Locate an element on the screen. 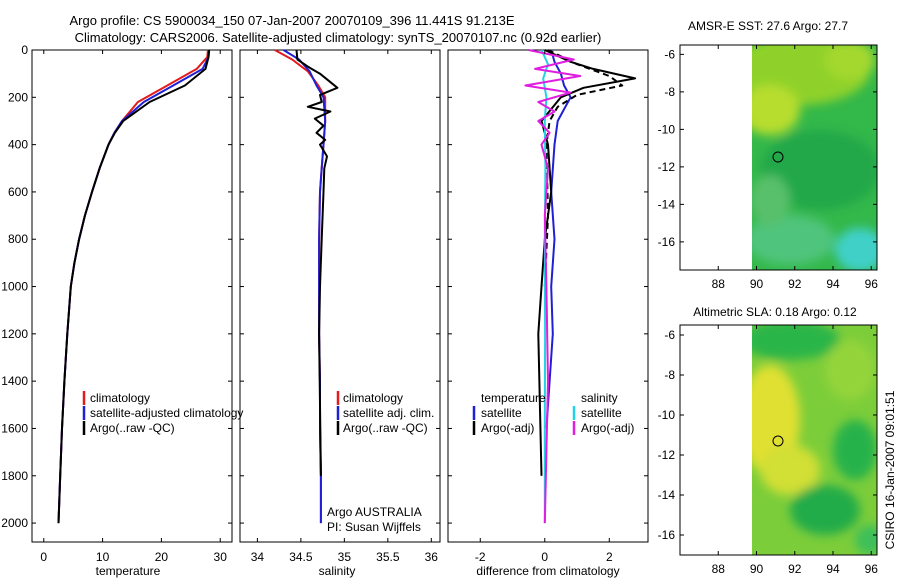  series-line-temperature-argo-adj- is located at coordinates (587, 262).